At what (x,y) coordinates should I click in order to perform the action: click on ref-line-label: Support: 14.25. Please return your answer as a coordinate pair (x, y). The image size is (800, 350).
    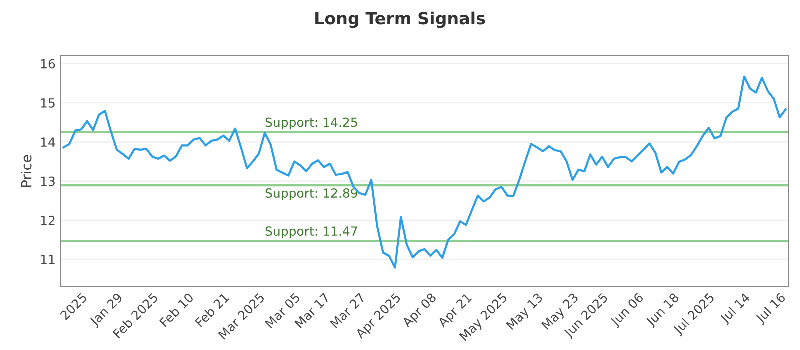
    Looking at the image, I should click on (312, 124).